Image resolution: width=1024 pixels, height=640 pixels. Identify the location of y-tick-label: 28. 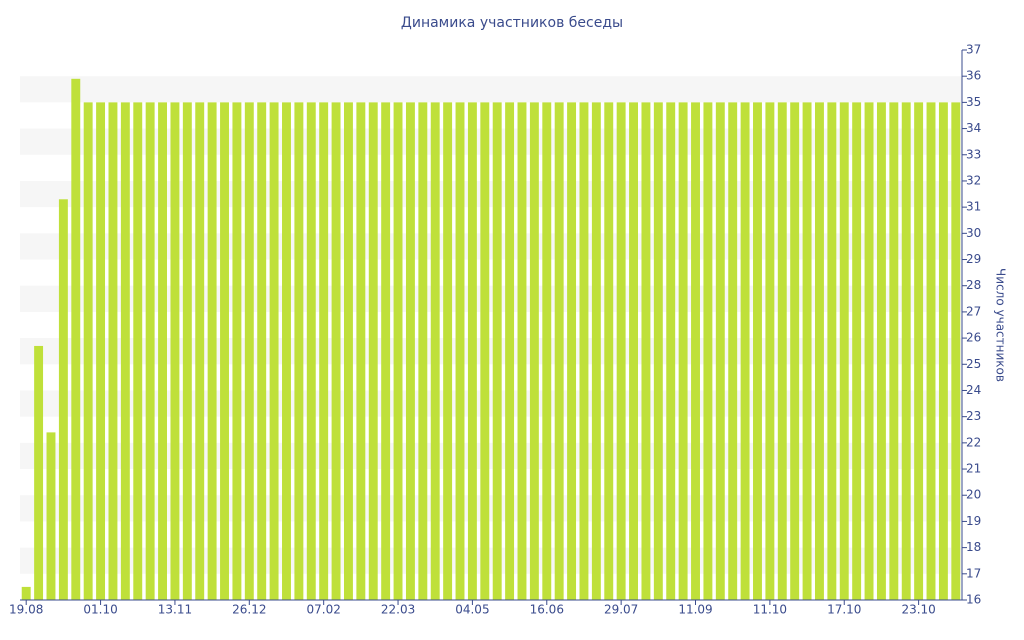
(973, 285).